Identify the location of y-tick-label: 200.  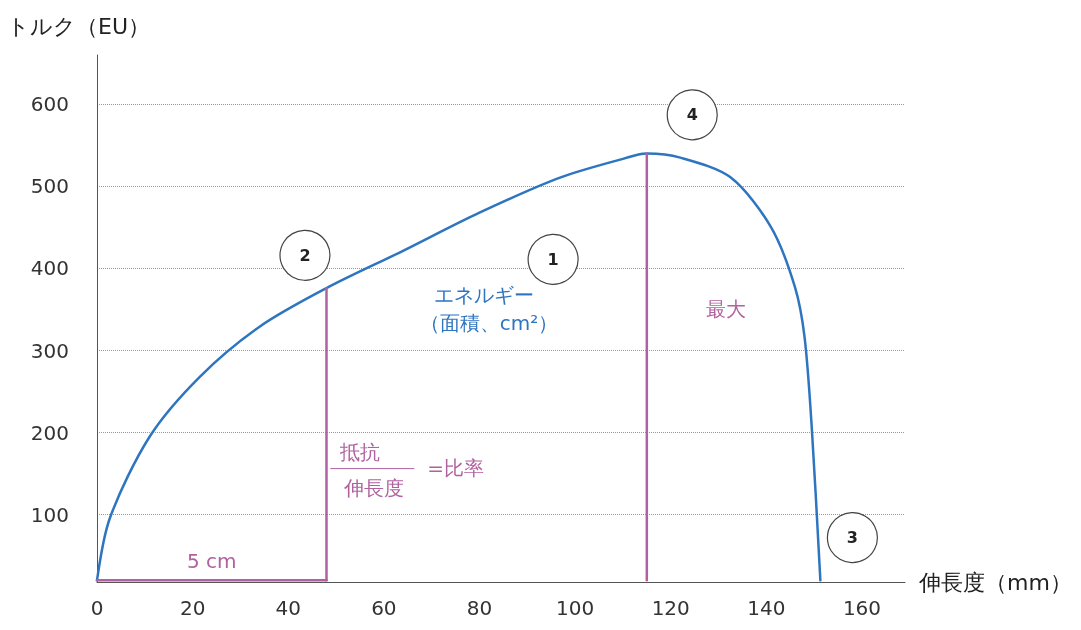
(49, 432).